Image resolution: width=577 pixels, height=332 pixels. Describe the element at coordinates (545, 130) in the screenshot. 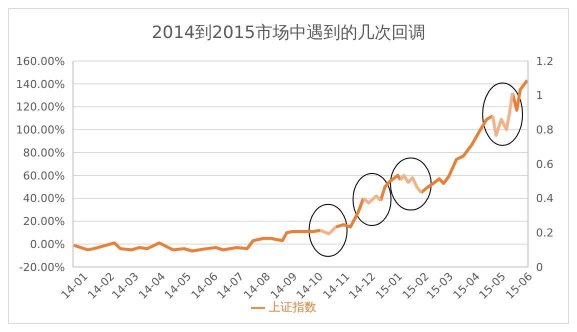

I see `y2-tick-label: 0.8` at that location.